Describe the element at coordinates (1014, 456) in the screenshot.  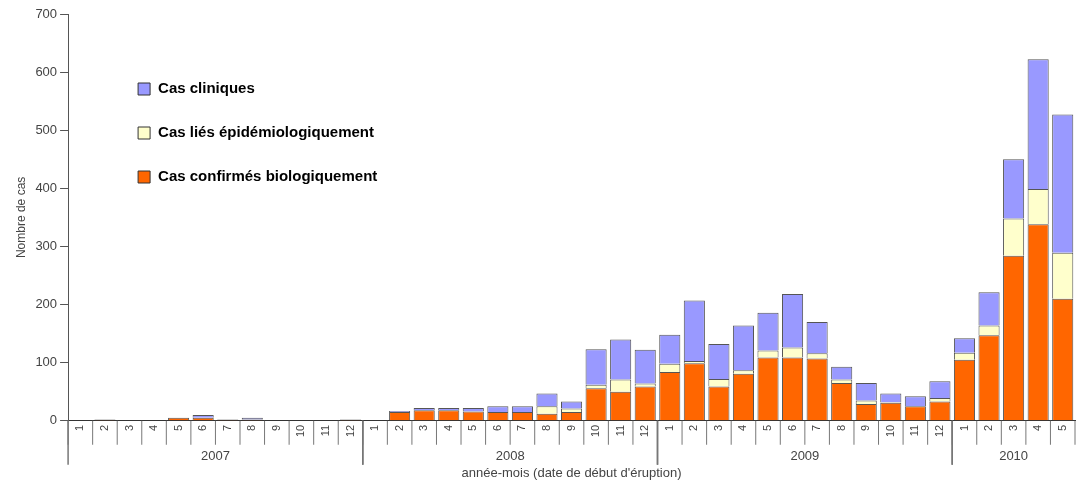
I see `text: 2010` at that location.